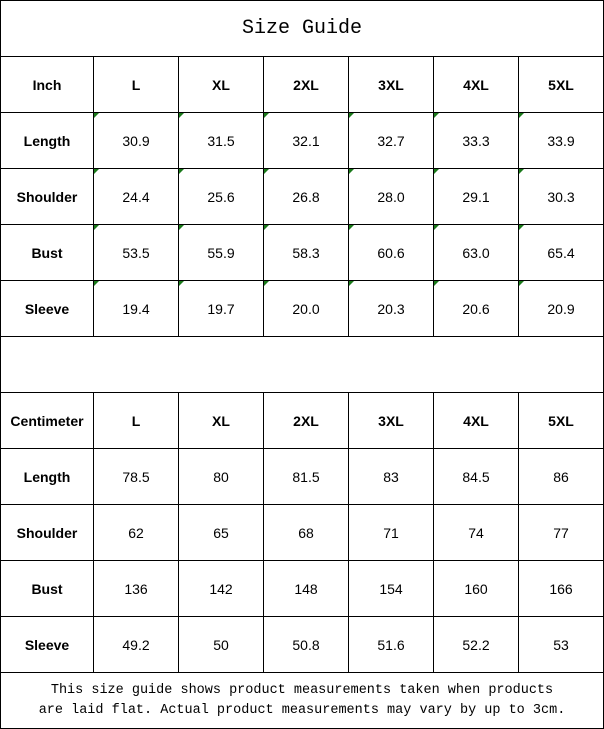 The image size is (604, 729). I want to click on value-cell: 50, so click(221, 644).